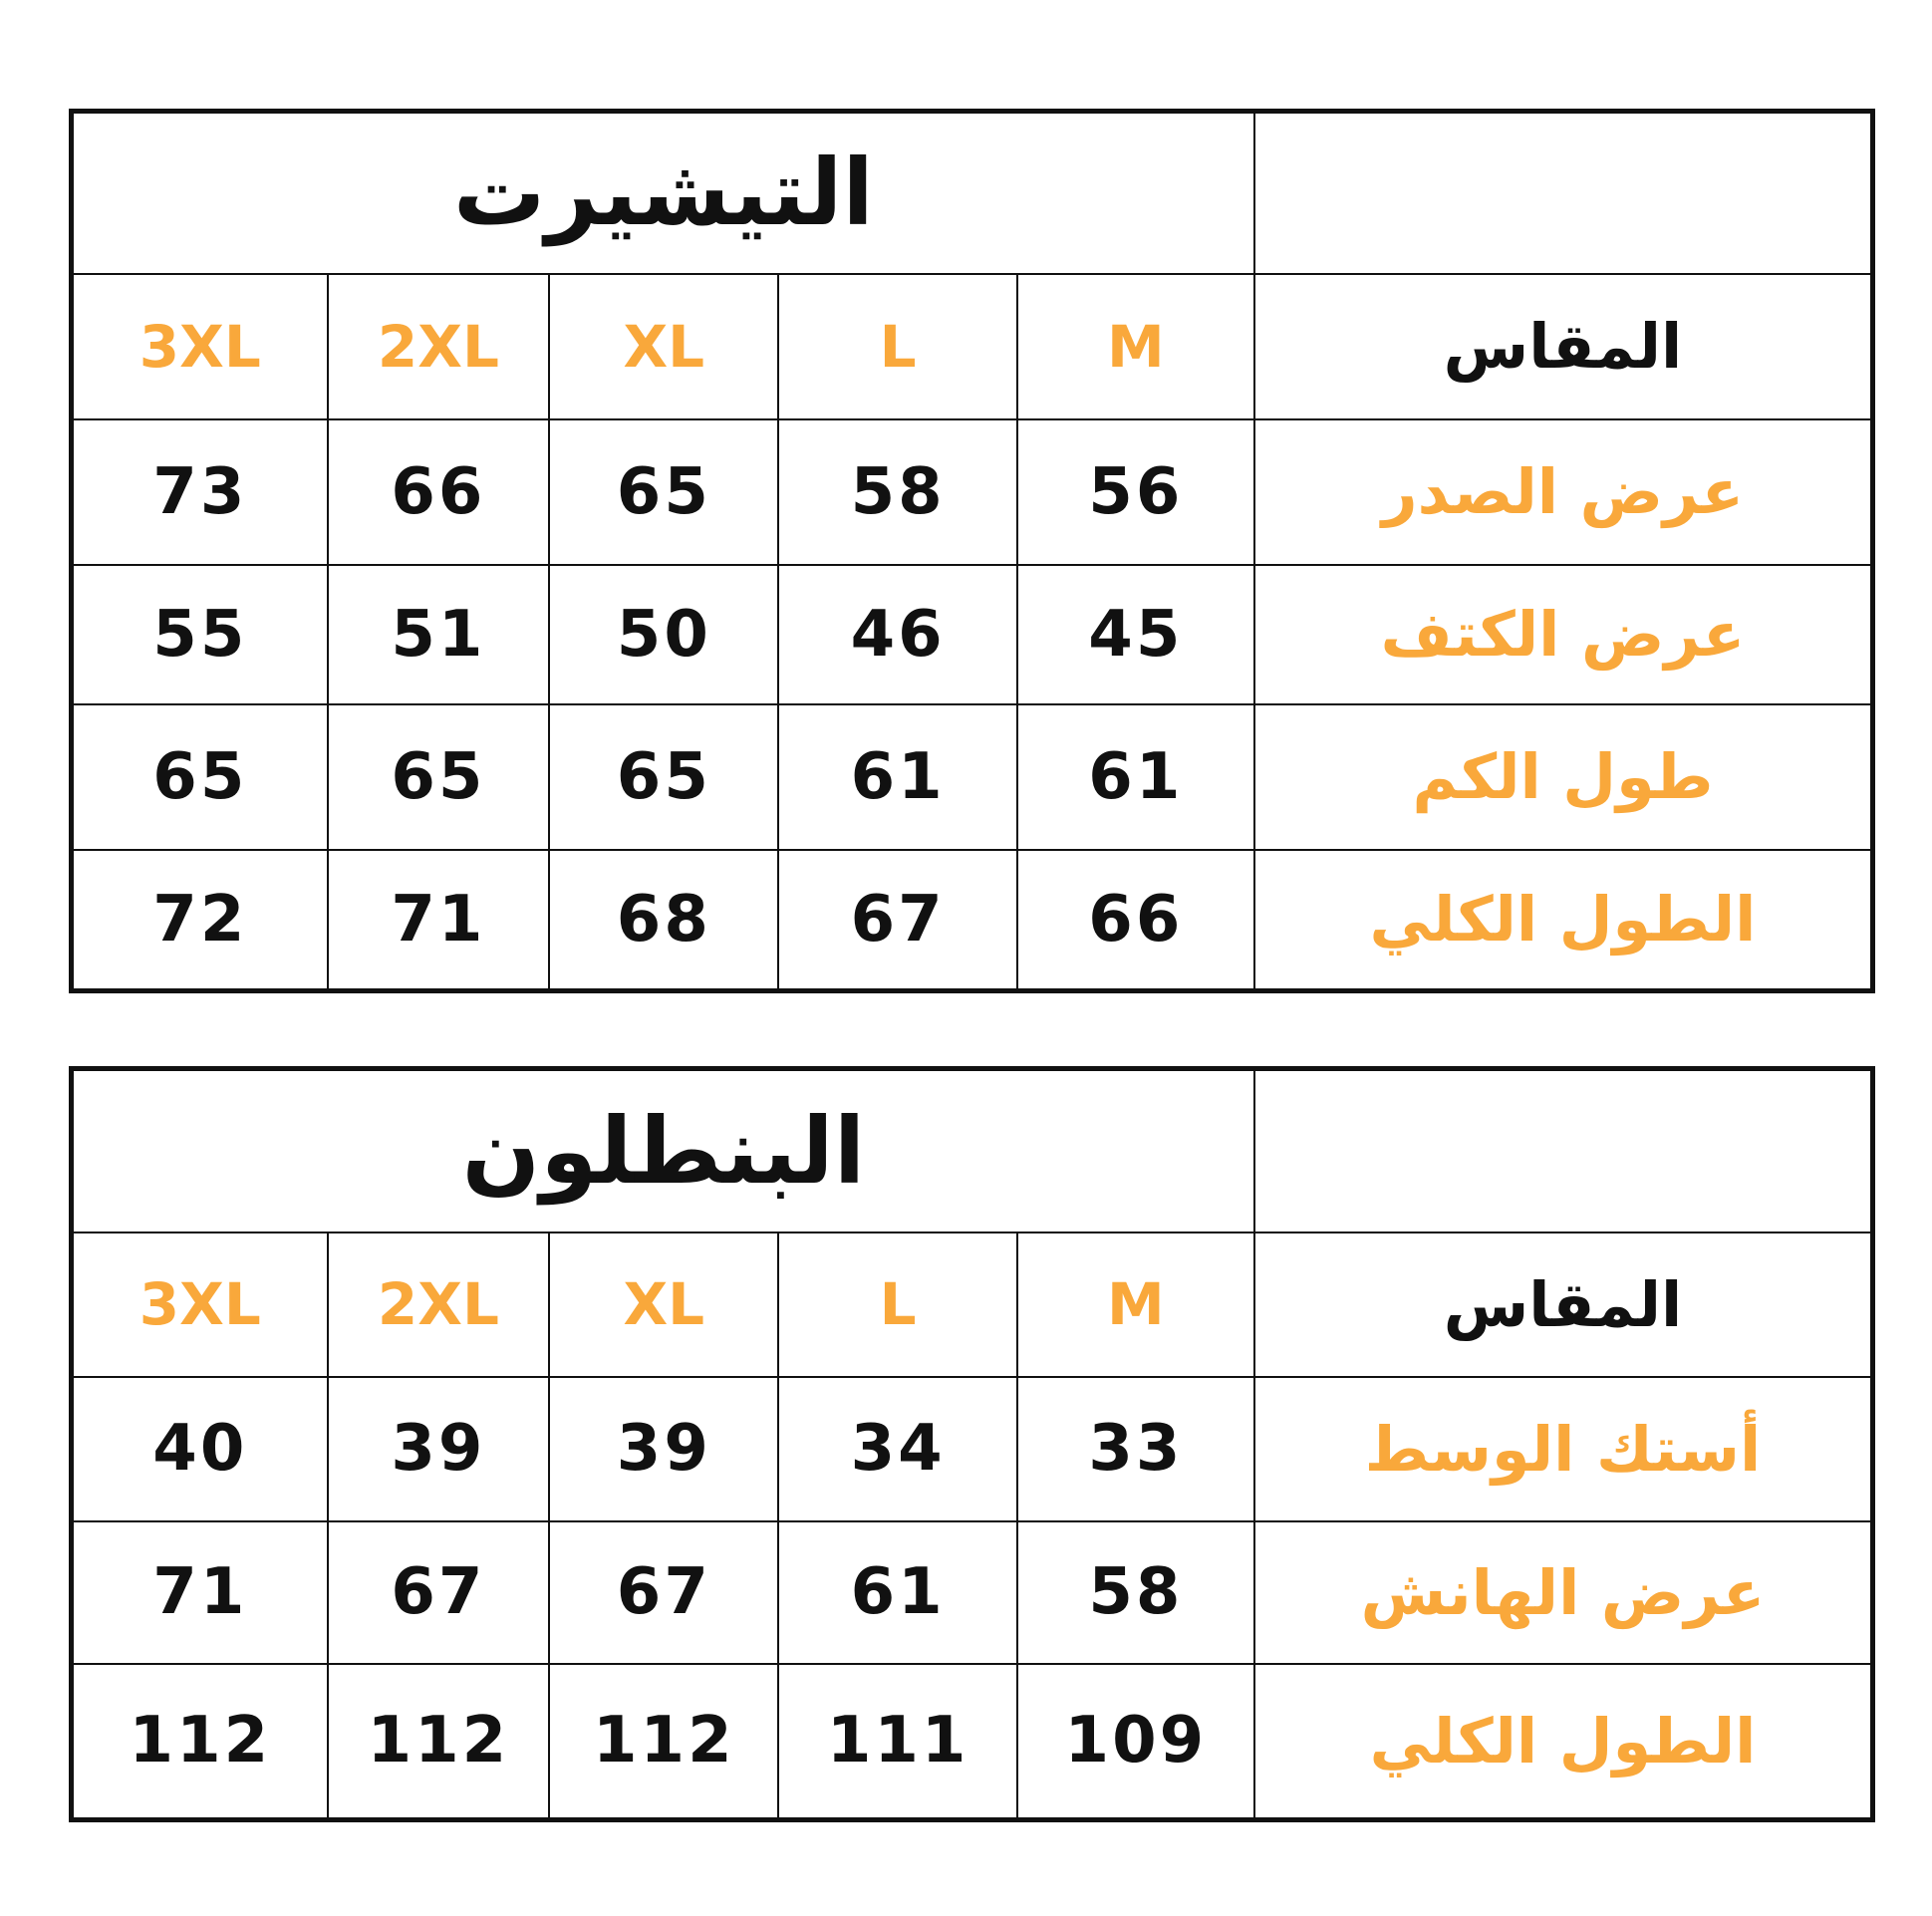 The image size is (1932, 1916). I want to click on table-row: 112 112 112 111 109 الطول الكلي, so click(972, 1741).